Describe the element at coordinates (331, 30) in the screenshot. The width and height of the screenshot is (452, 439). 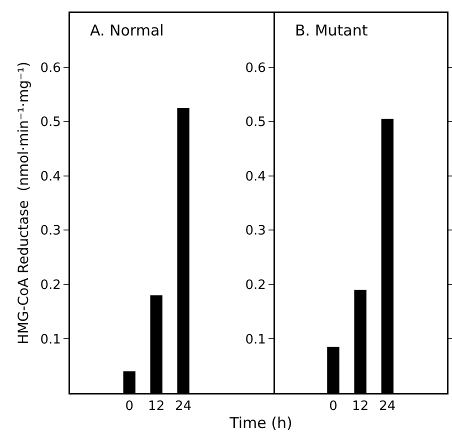
I see `text: B. Mutant` at that location.